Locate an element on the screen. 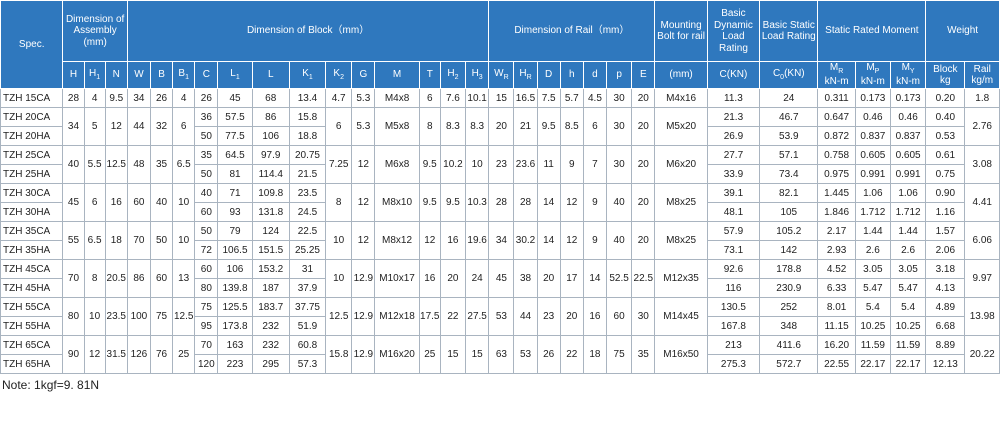  subheader-cell: H3 is located at coordinates (477, 75).